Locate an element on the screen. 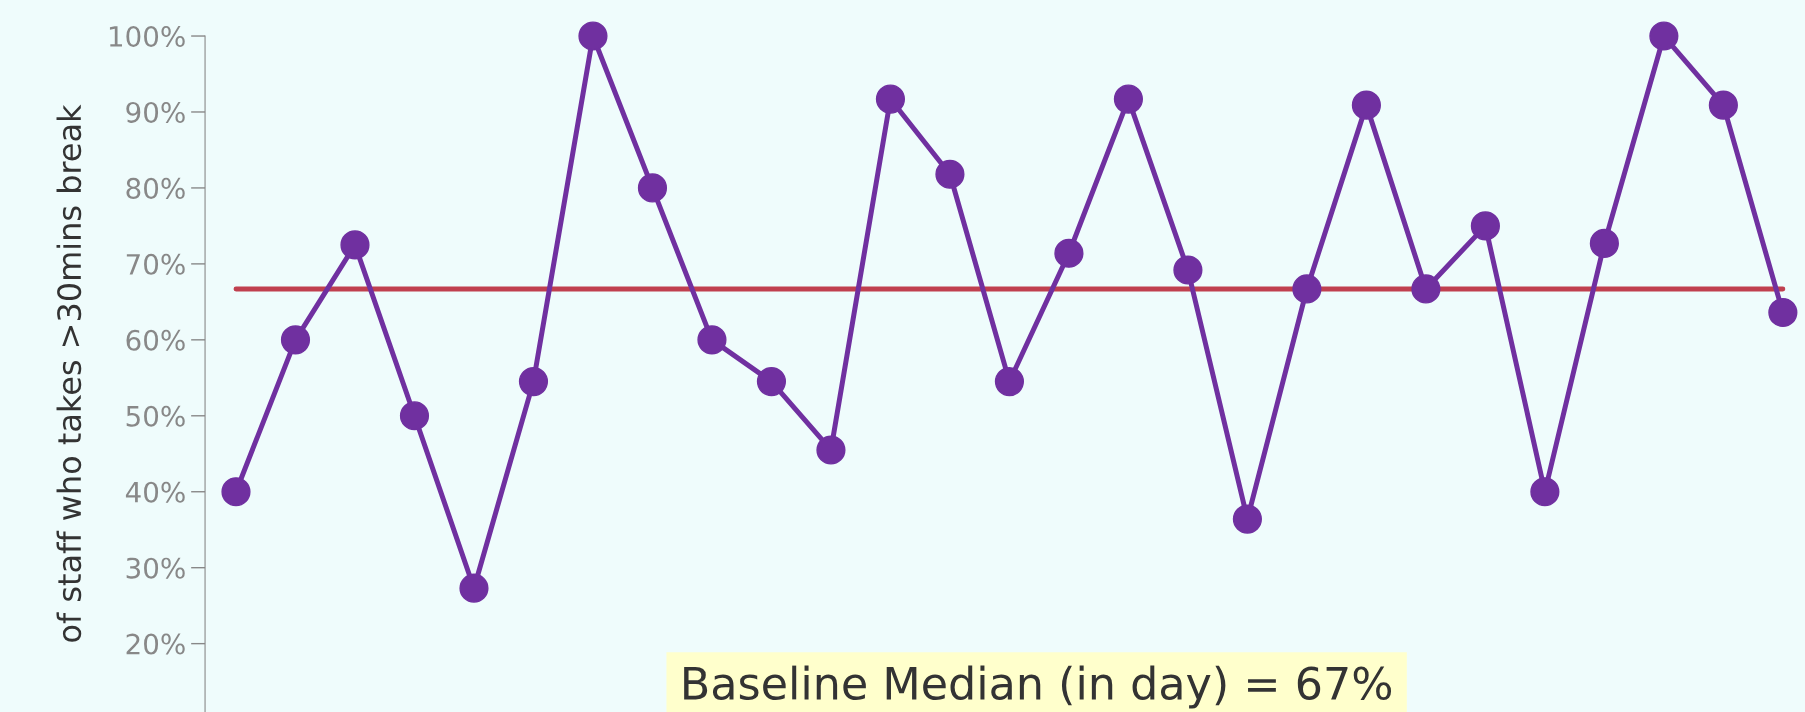 This screenshot has height=712, width=1805. y-tick-label: 80% is located at coordinates (155, 188).